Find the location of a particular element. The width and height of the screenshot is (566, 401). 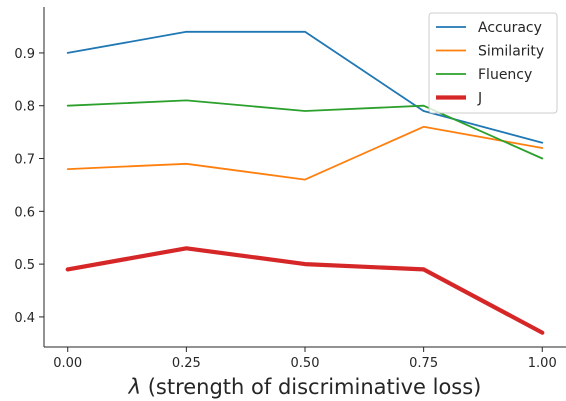

x-tick-label: 0.75 is located at coordinates (423, 363).